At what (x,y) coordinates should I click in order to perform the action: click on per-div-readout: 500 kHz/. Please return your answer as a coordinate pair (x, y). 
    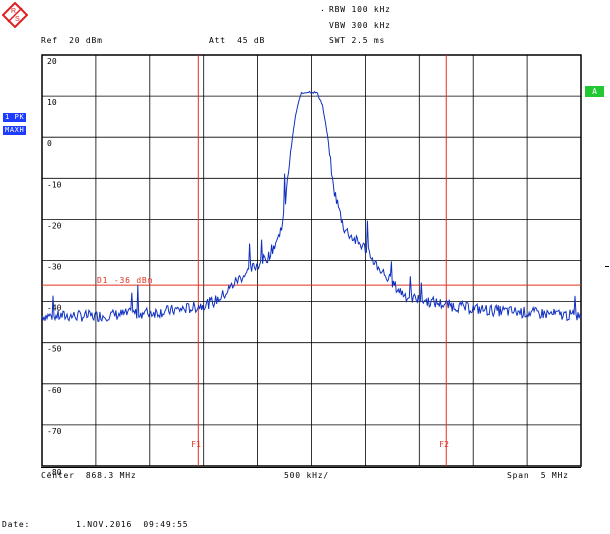
    Looking at the image, I should click on (306, 475).